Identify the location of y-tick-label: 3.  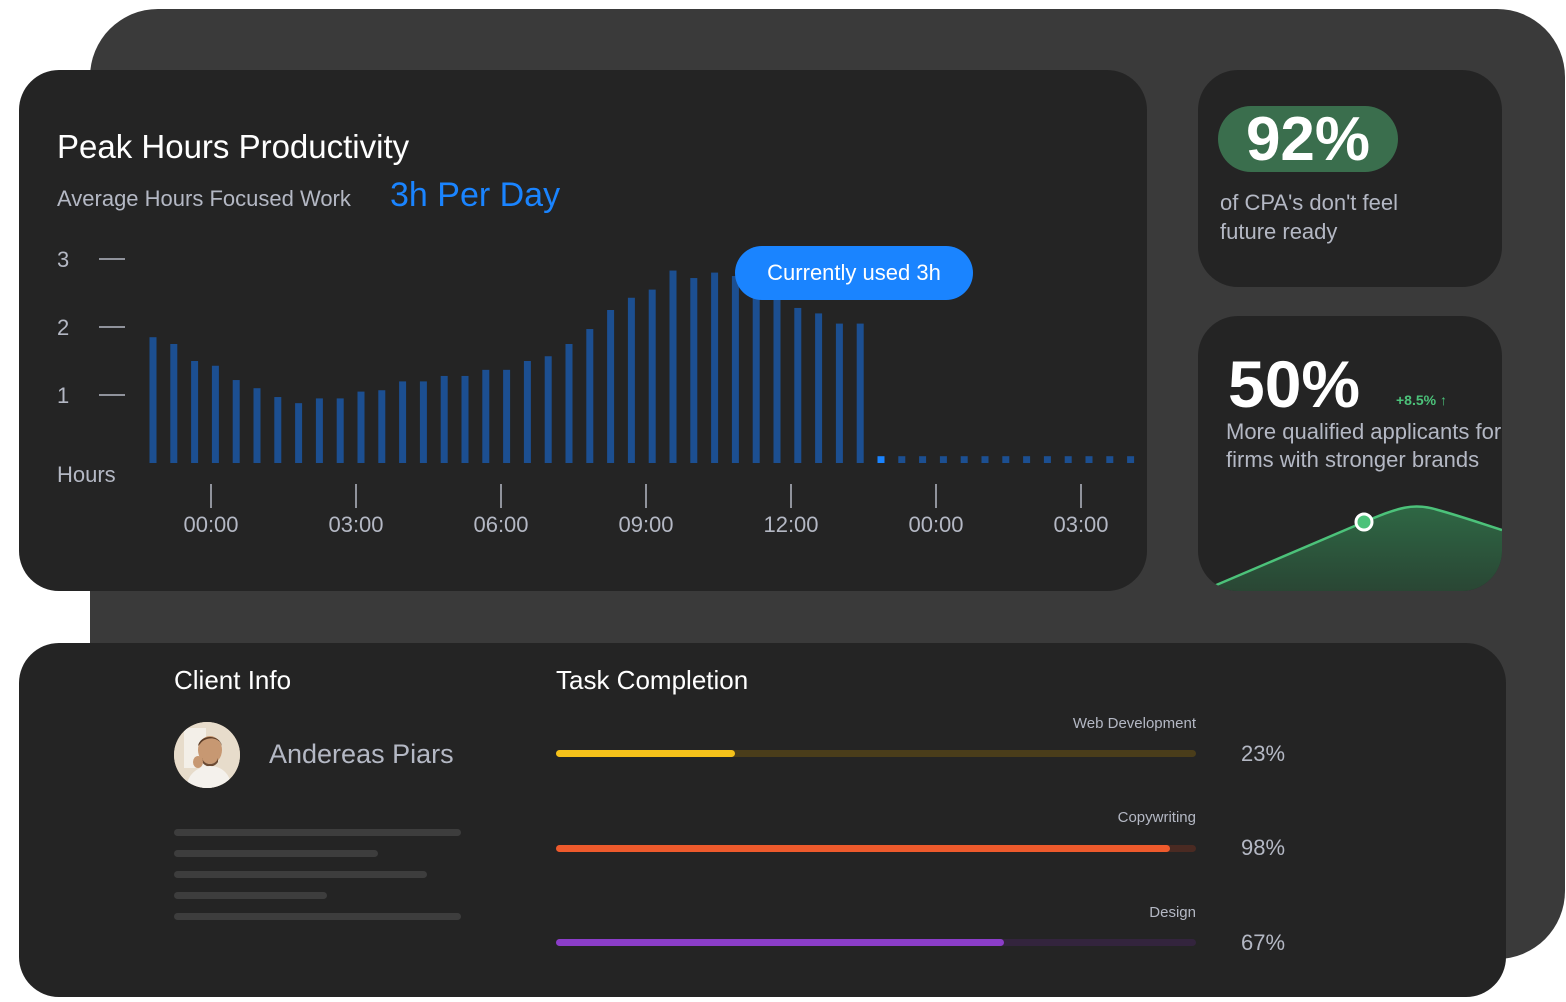
(63, 259).